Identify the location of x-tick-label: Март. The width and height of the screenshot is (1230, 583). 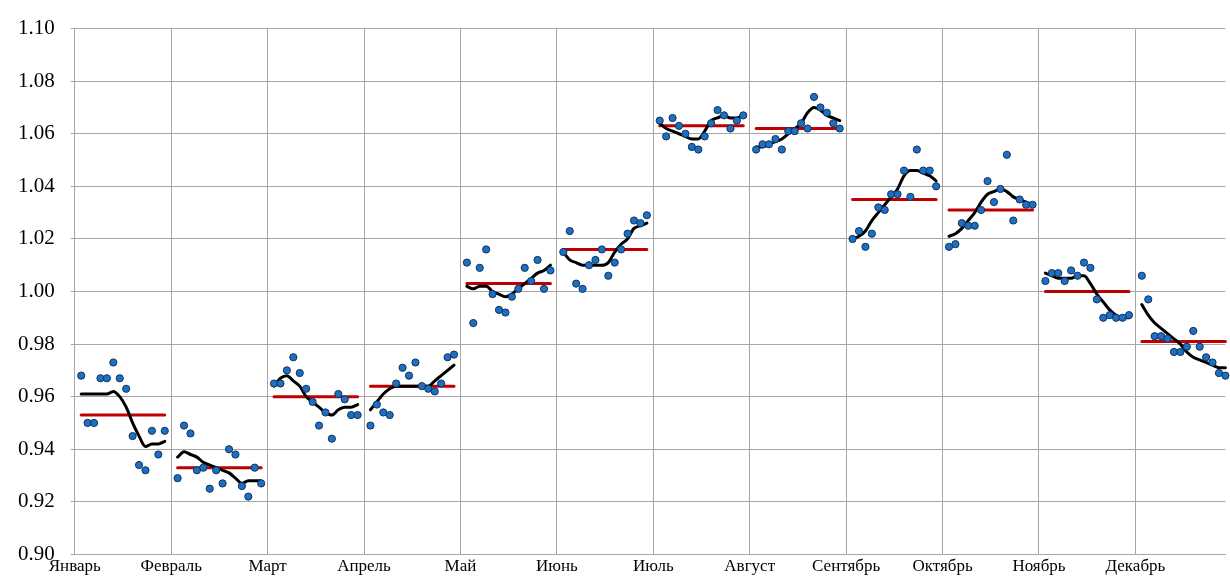
(268, 566).